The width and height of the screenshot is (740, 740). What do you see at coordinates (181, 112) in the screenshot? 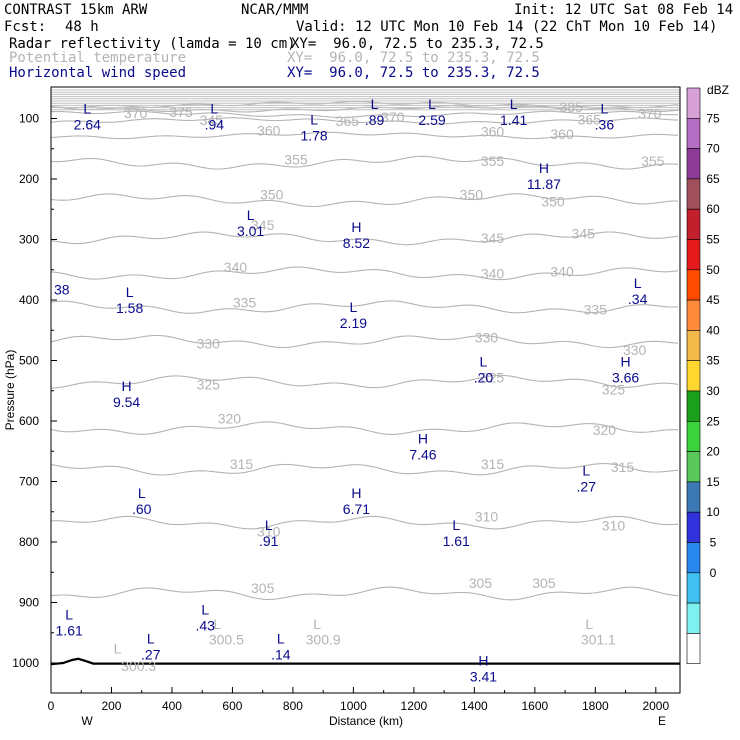
I see `theta-label: 375` at bounding box center [181, 112].